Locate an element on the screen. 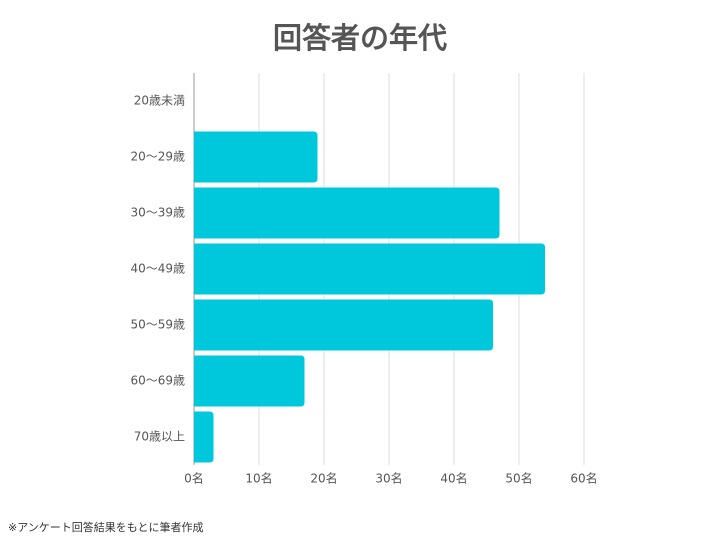 The image size is (720, 538). footnote: ※アンケート回答結果をもとに筆者作成 is located at coordinates (106, 527).